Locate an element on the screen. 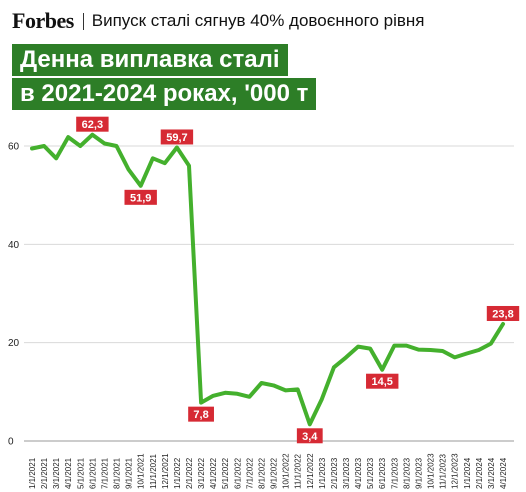  x-tick-label: 3/1/2022 is located at coordinates (201, 473).